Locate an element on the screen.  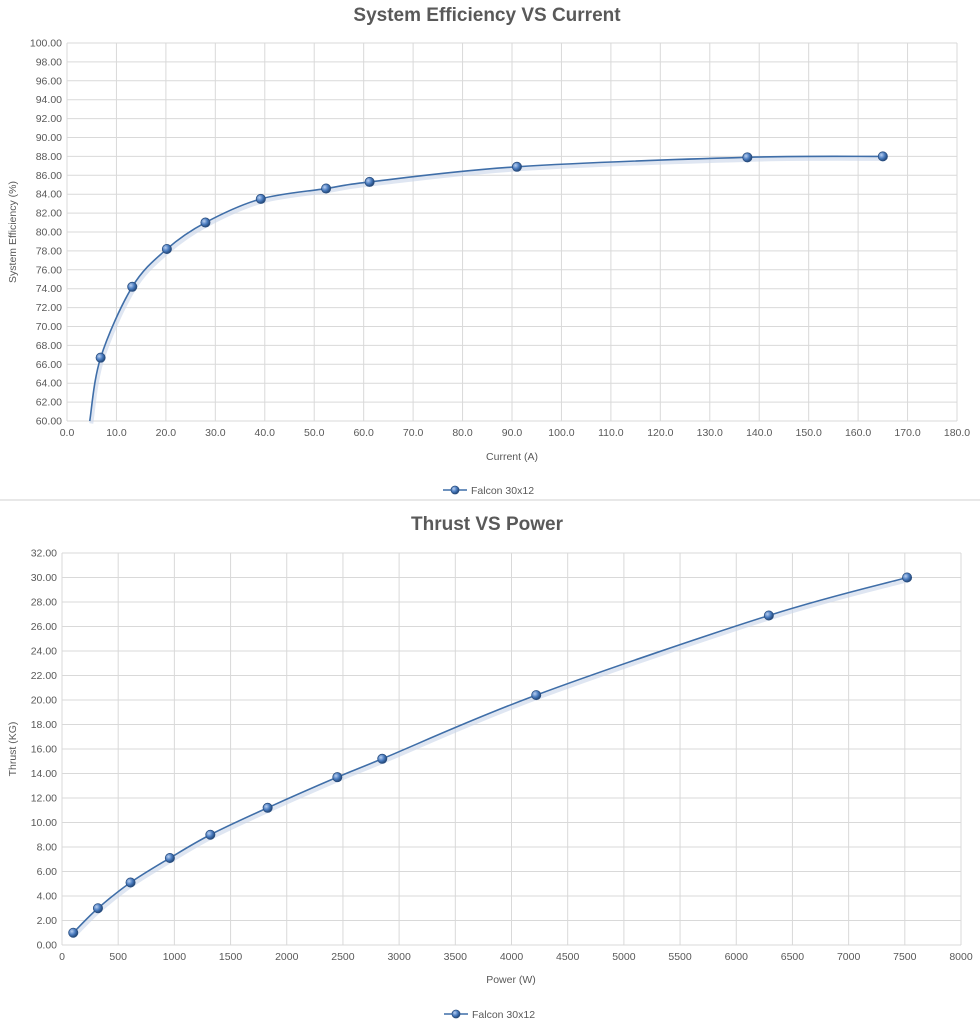
y-tick-label: 100.00 is located at coordinates (46, 44).